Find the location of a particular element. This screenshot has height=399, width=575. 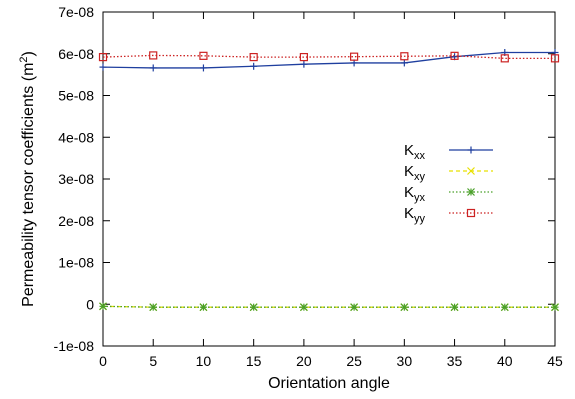

y-axis-label-superscript: 2 is located at coordinates (24, 59).